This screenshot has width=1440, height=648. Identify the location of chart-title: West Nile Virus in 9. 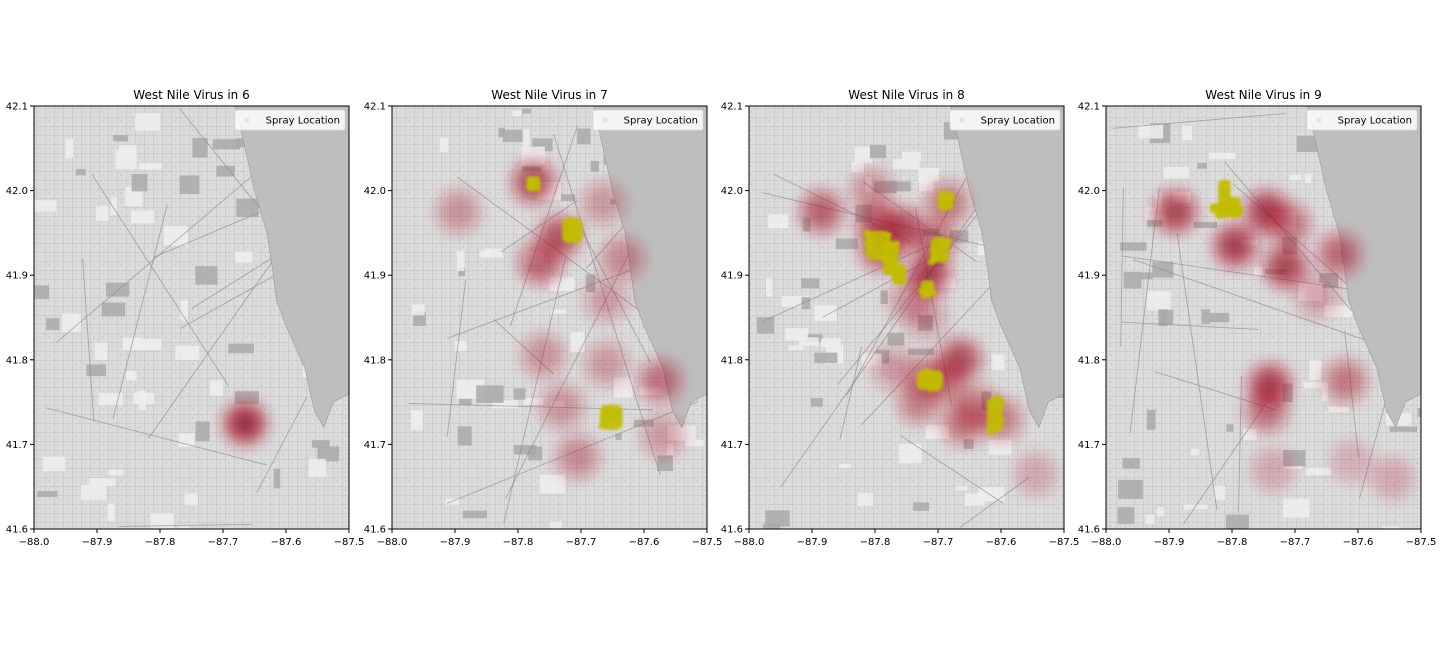
(1263, 95).